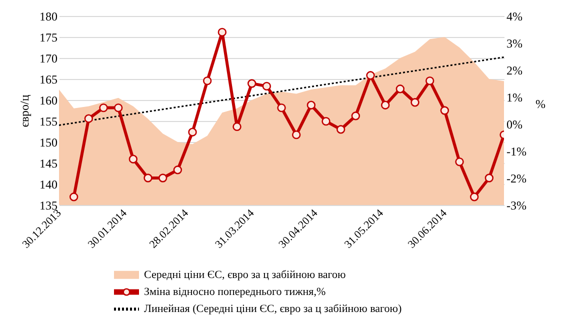 The height and width of the screenshot is (329, 567). Describe the element at coordinates (273, 309) in the screenshot. I see `legend-label: Линейная (Середні ціни ЄС, євро за ц забійною вагою)` at that location.